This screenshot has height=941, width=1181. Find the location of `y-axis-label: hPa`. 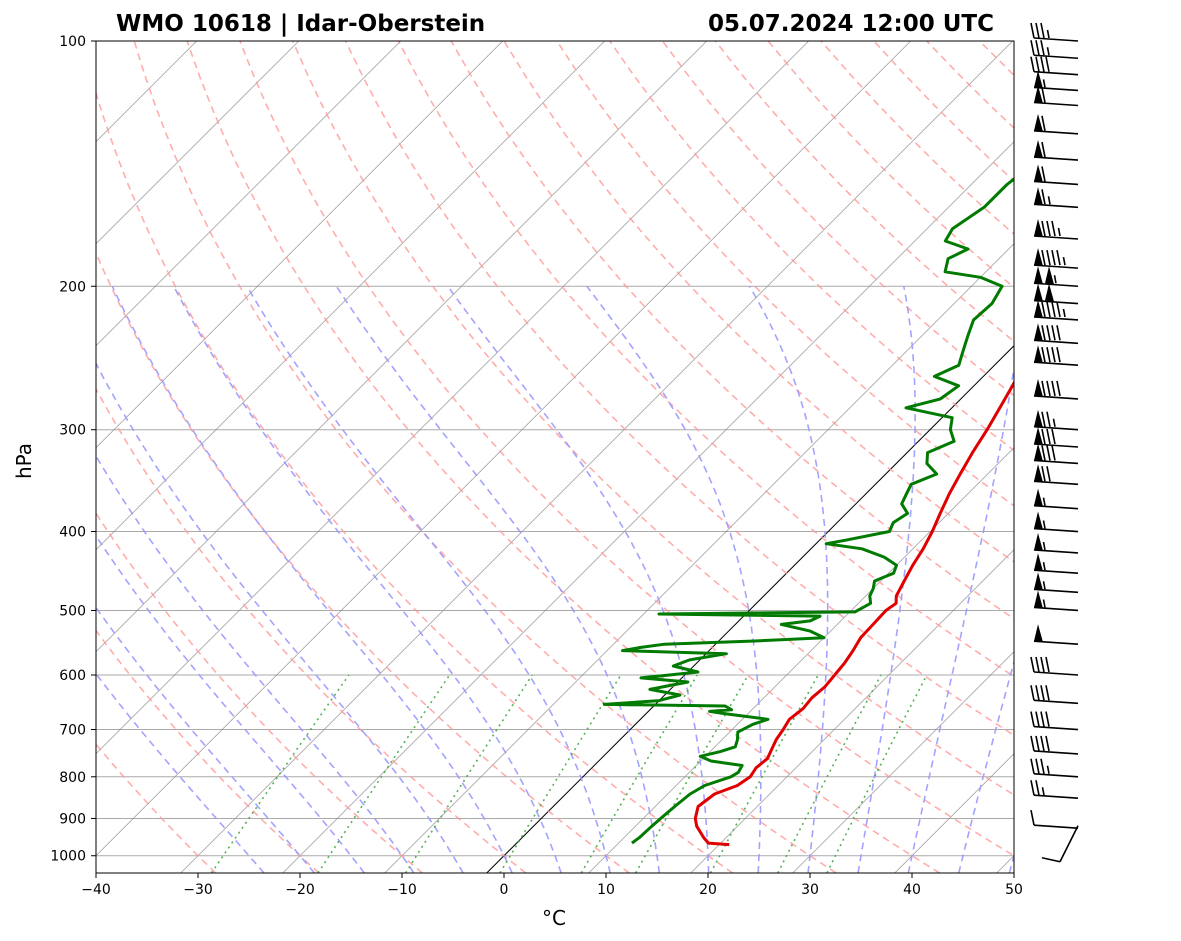

y-axis-label: hPa is located at coordinates (24, 461).